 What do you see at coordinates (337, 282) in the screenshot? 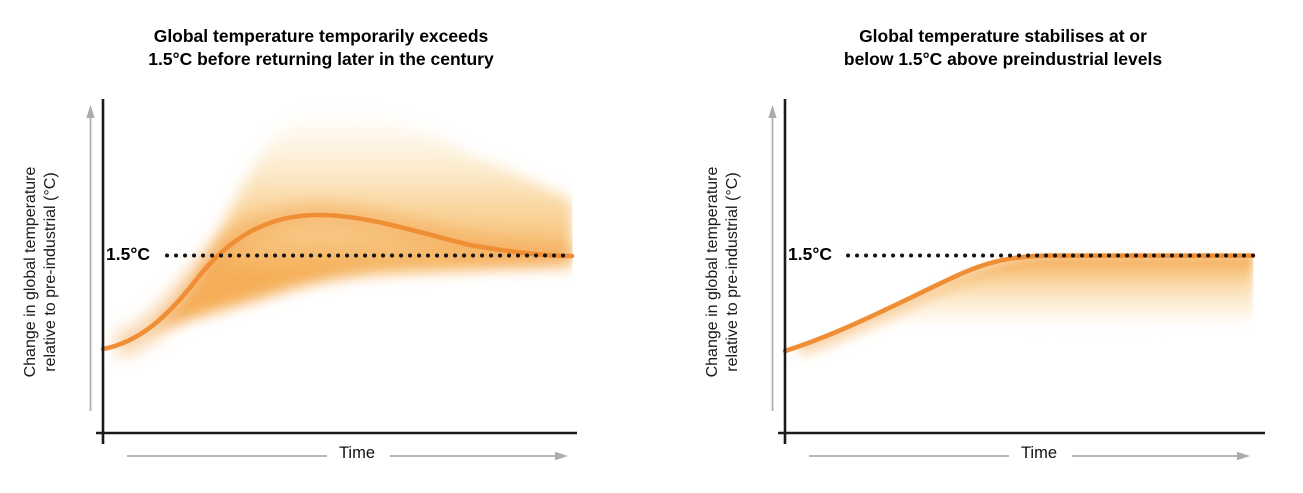
I see `temperature-curve` at bounding box center [337, 282].